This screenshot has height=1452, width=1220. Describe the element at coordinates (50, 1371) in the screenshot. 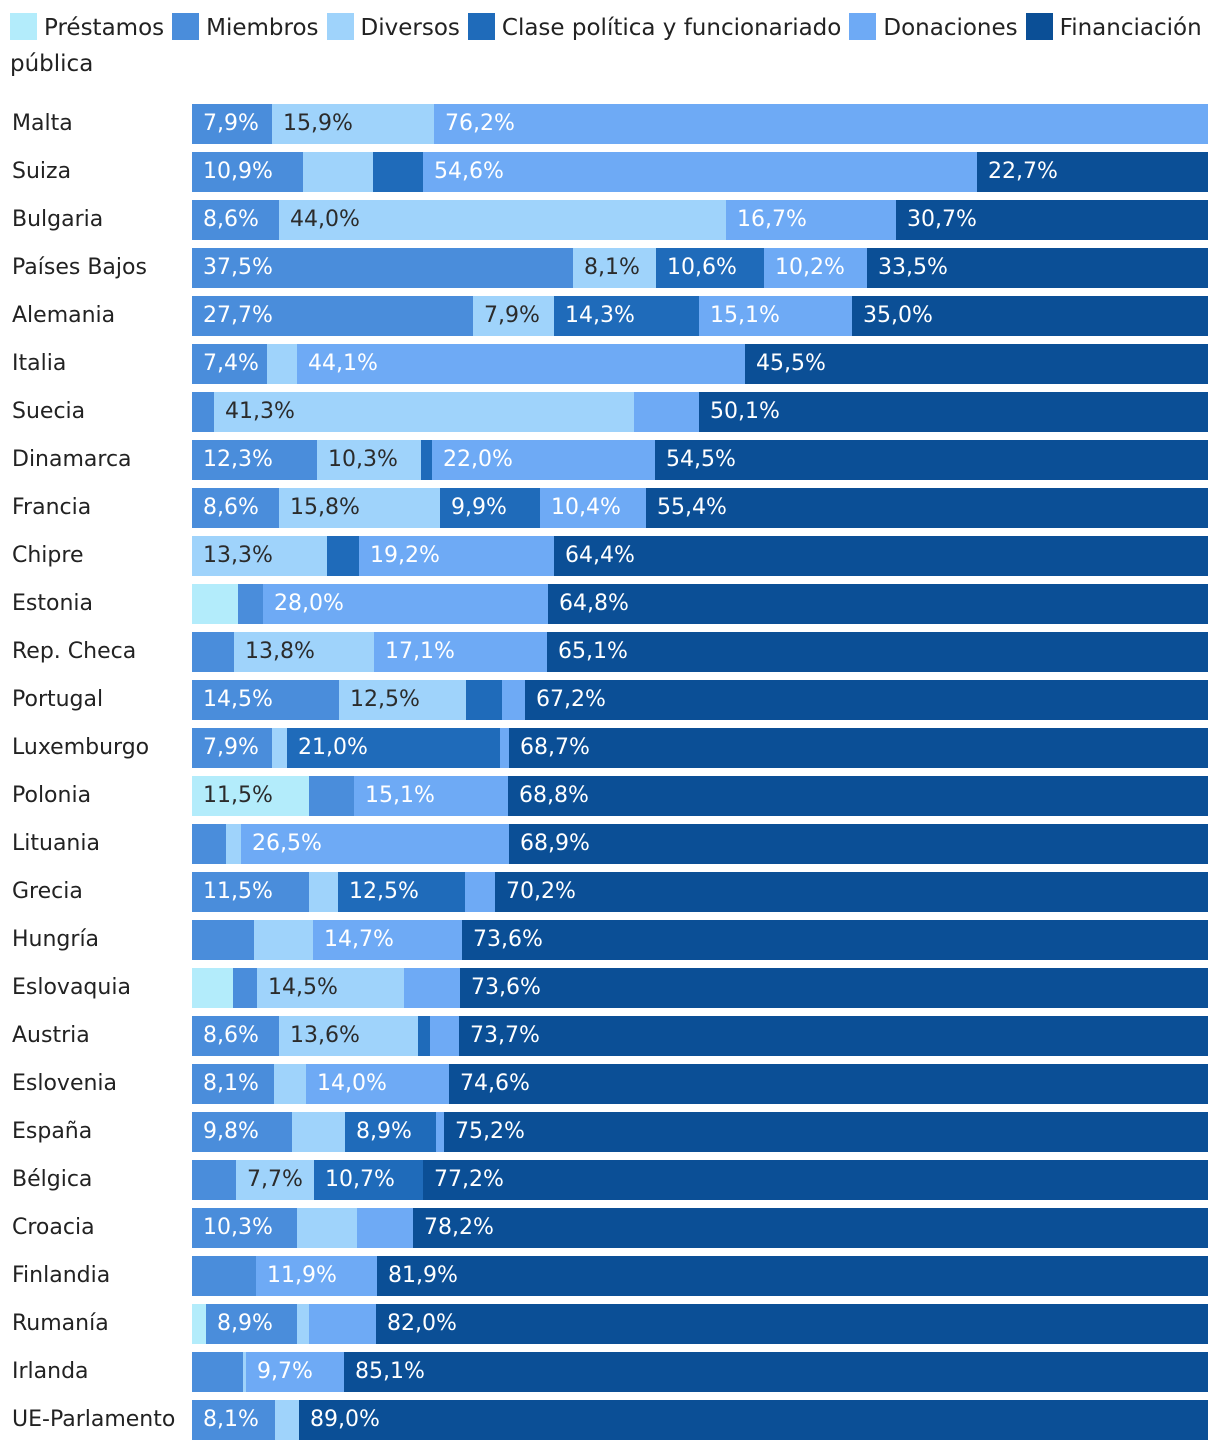

I see `category-label: Irlanda` at that location.